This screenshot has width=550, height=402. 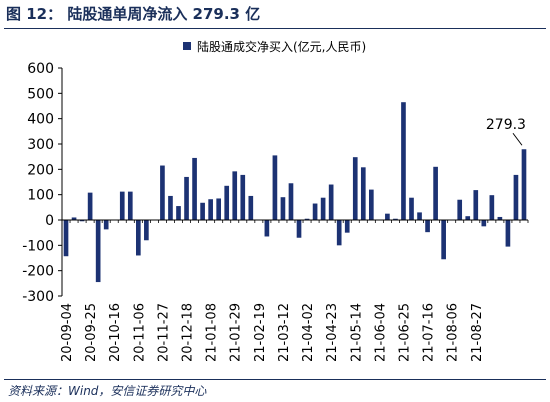 I want to click on x-tick-label: 20-11-06, so click(x=139, y=332).